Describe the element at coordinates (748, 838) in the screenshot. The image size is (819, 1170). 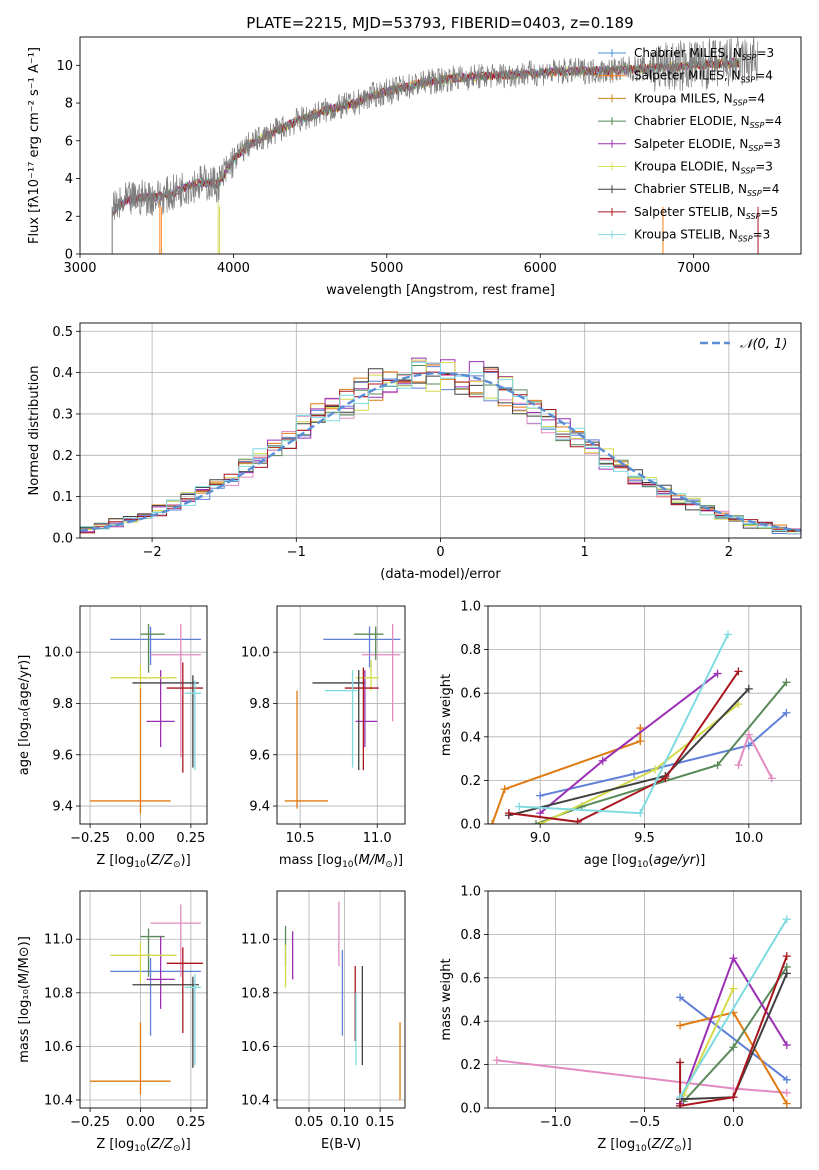
I see `x-tick-label: 10.0` at that location.